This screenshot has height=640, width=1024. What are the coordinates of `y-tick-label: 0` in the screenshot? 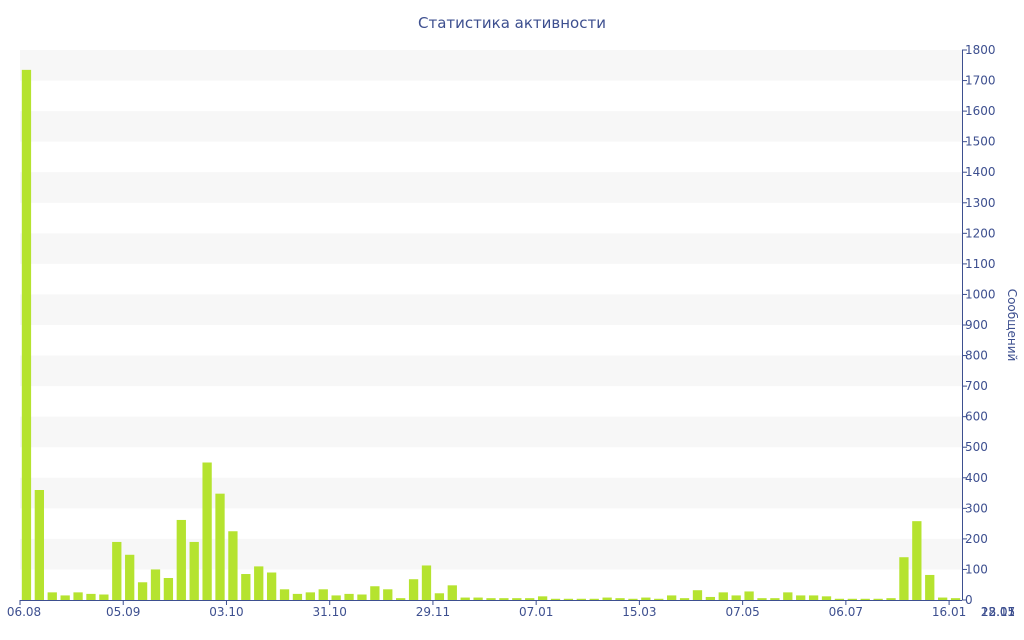 It's located at (969, 600).